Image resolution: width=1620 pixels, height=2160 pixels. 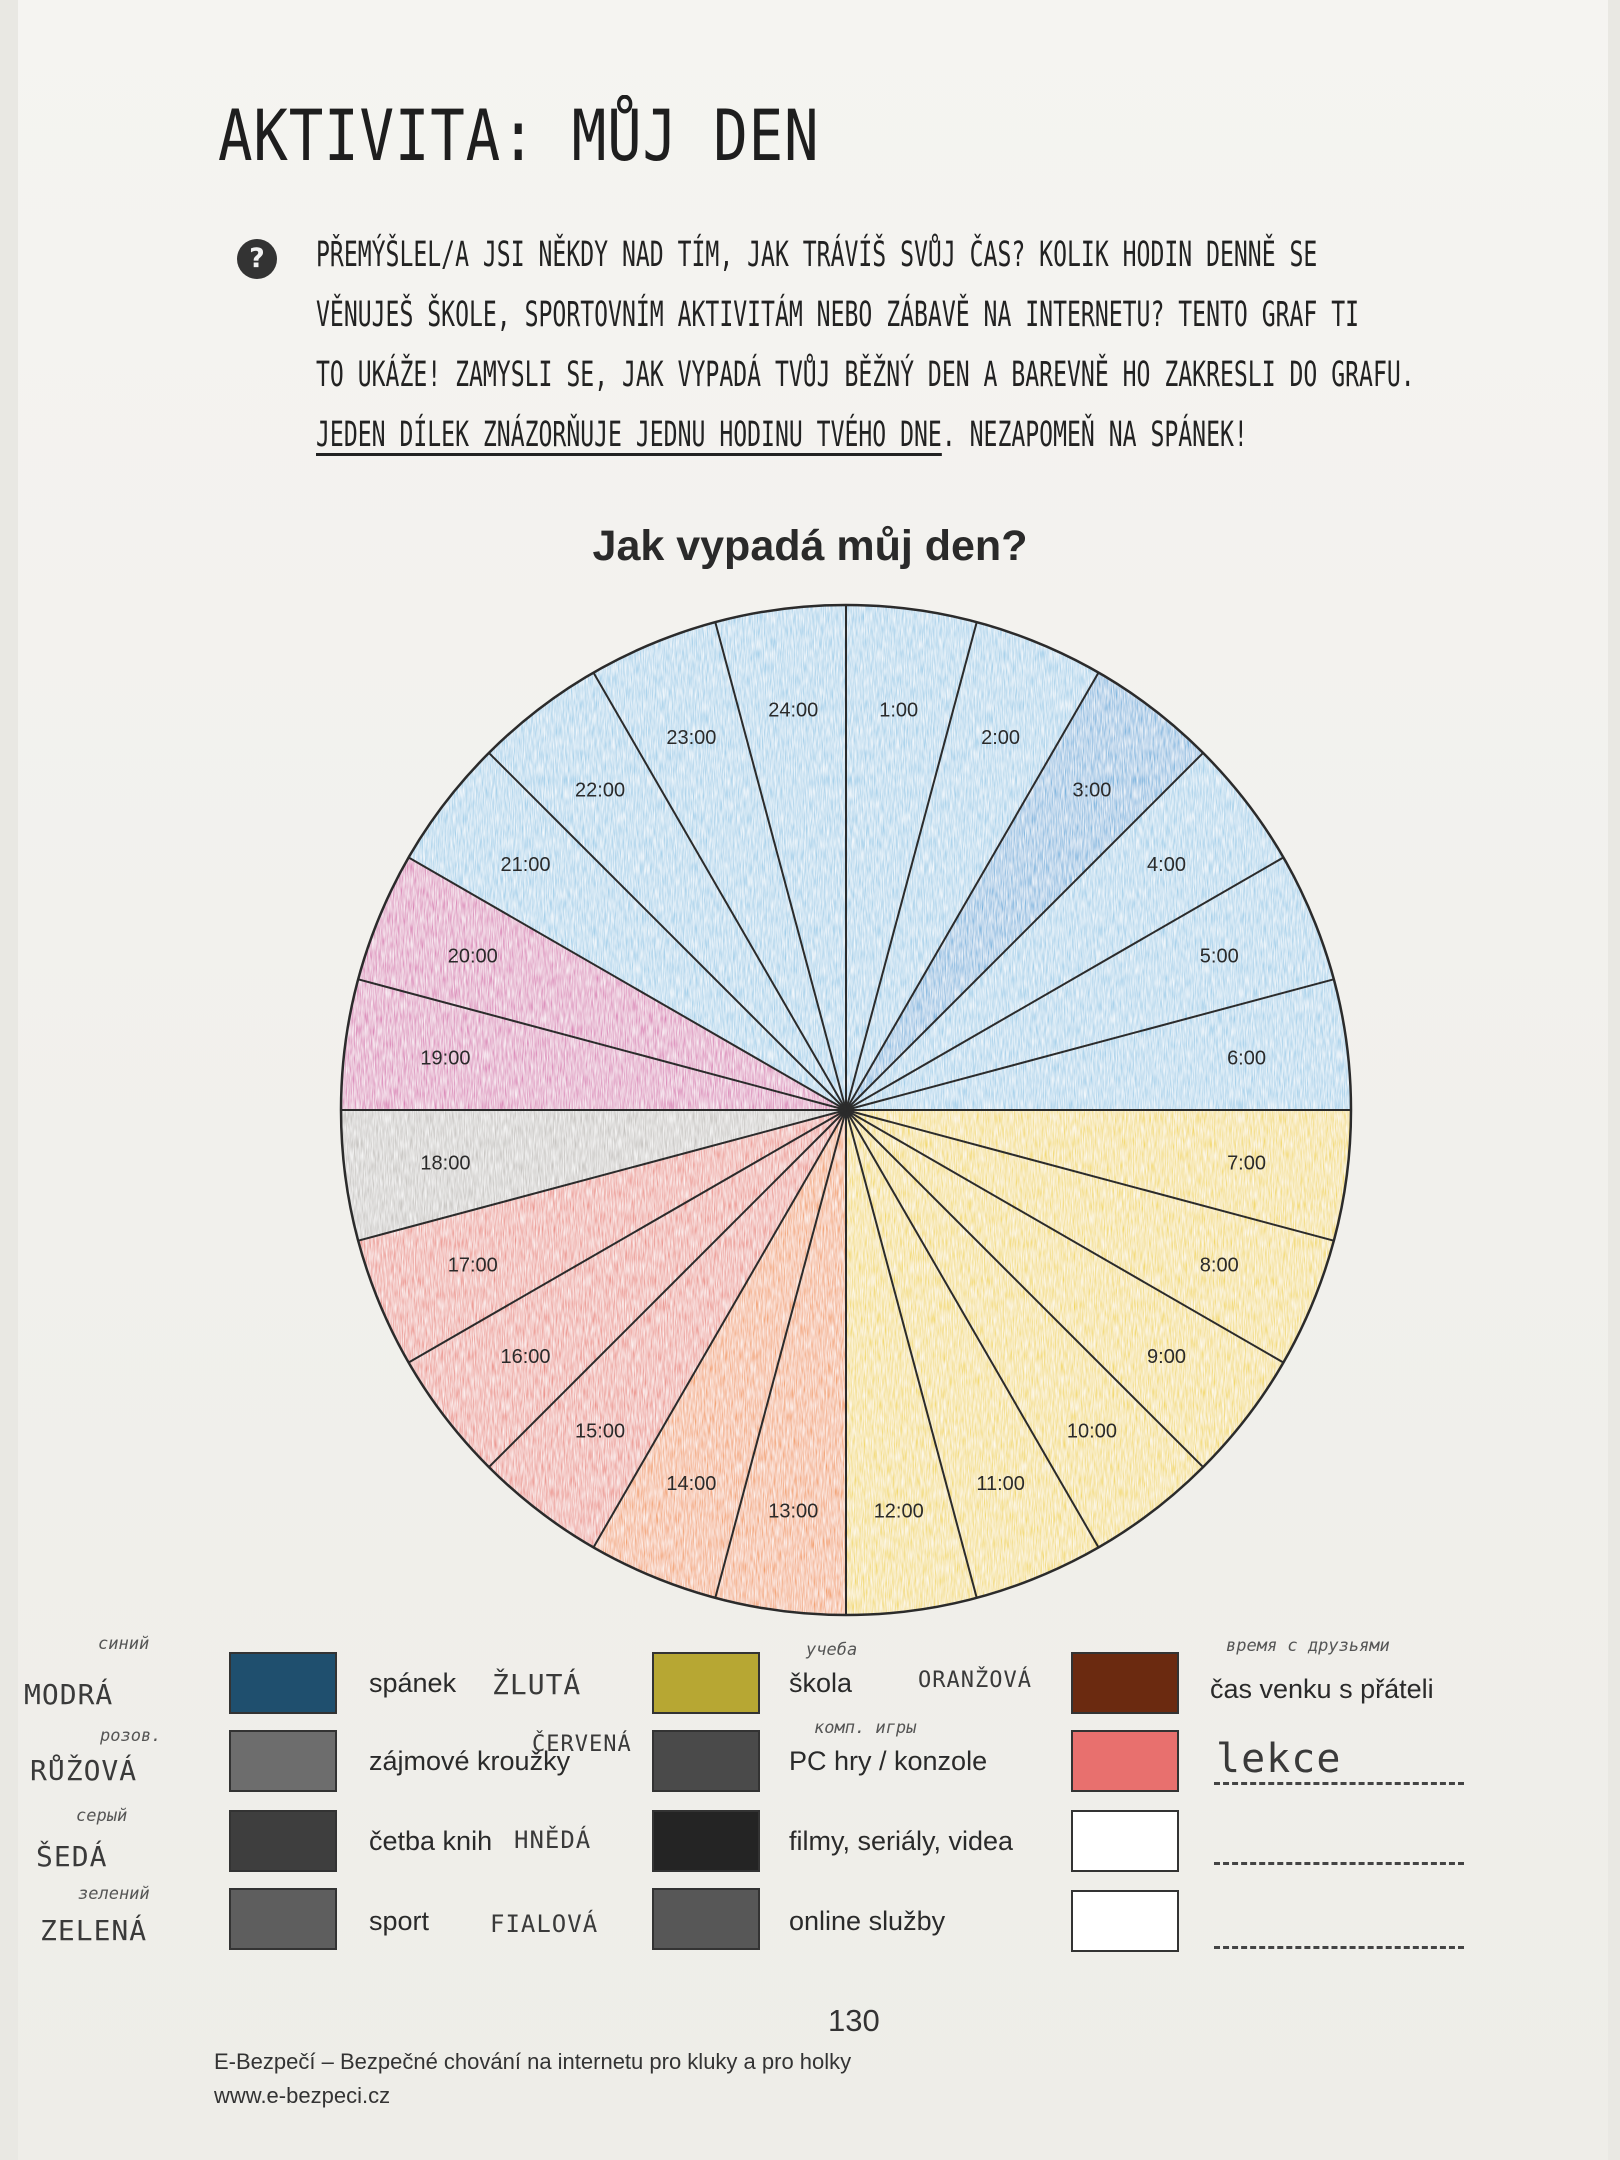 I want to click on legend-swatch-videos, so click(x=706, y=1841).